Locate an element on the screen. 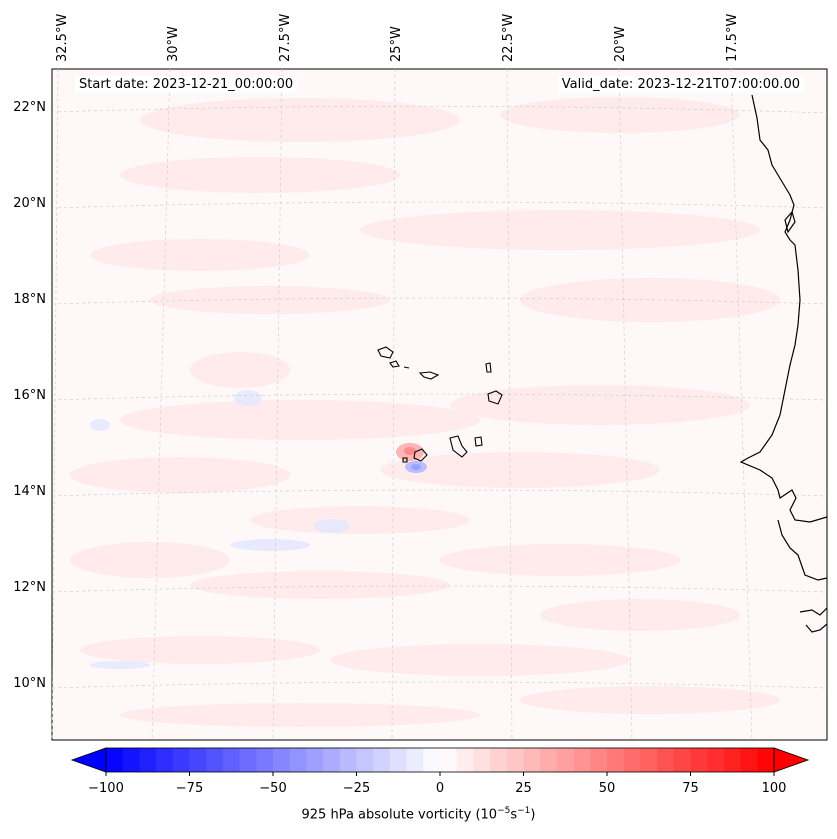  vortex-dipole is located at coordinates (411, 458).